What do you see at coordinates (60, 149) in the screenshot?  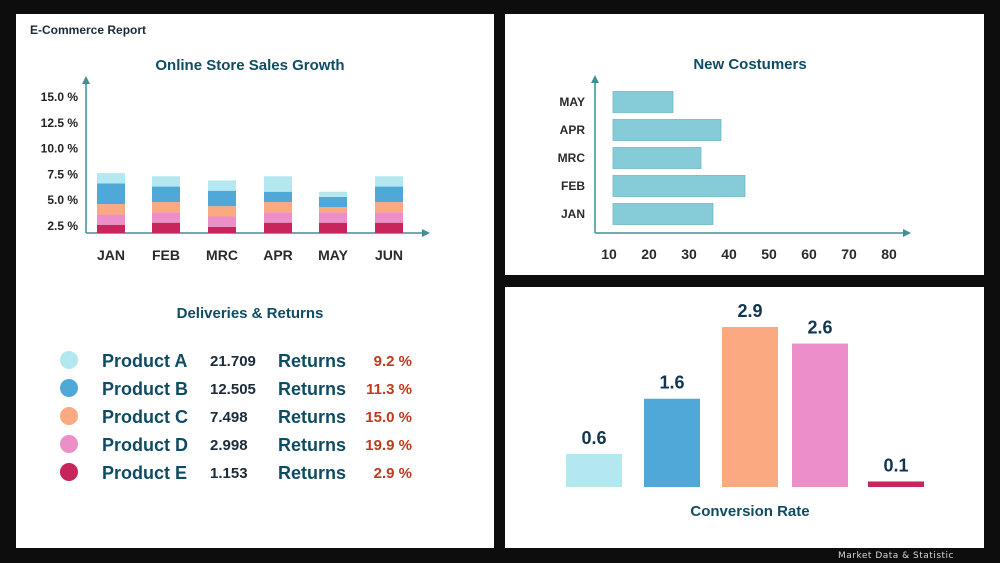 I see `sales-y-tick: 10.0 %` at bounding box center [60, 149].